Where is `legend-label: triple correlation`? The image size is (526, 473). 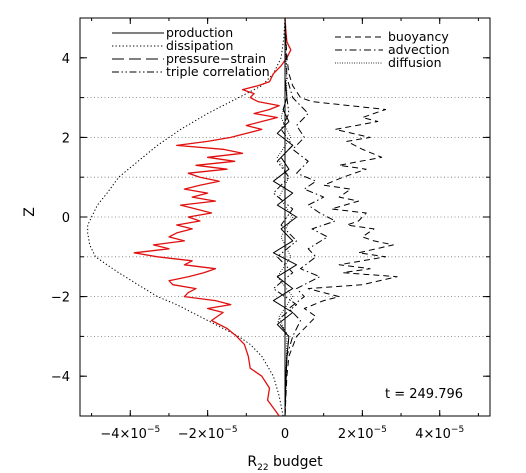 legend-label: triple correlation is located at coordinates (218, 71).